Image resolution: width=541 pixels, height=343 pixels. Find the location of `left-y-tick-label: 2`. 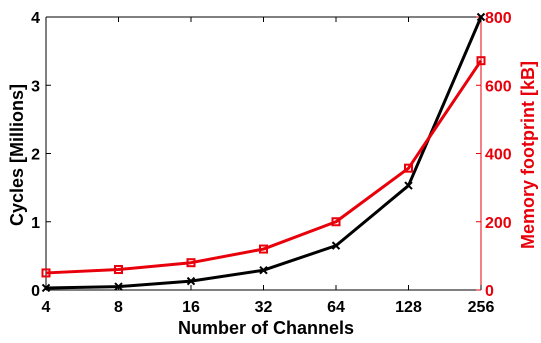

left-y-tick-label: 2 is located at coordinates (35, 155).